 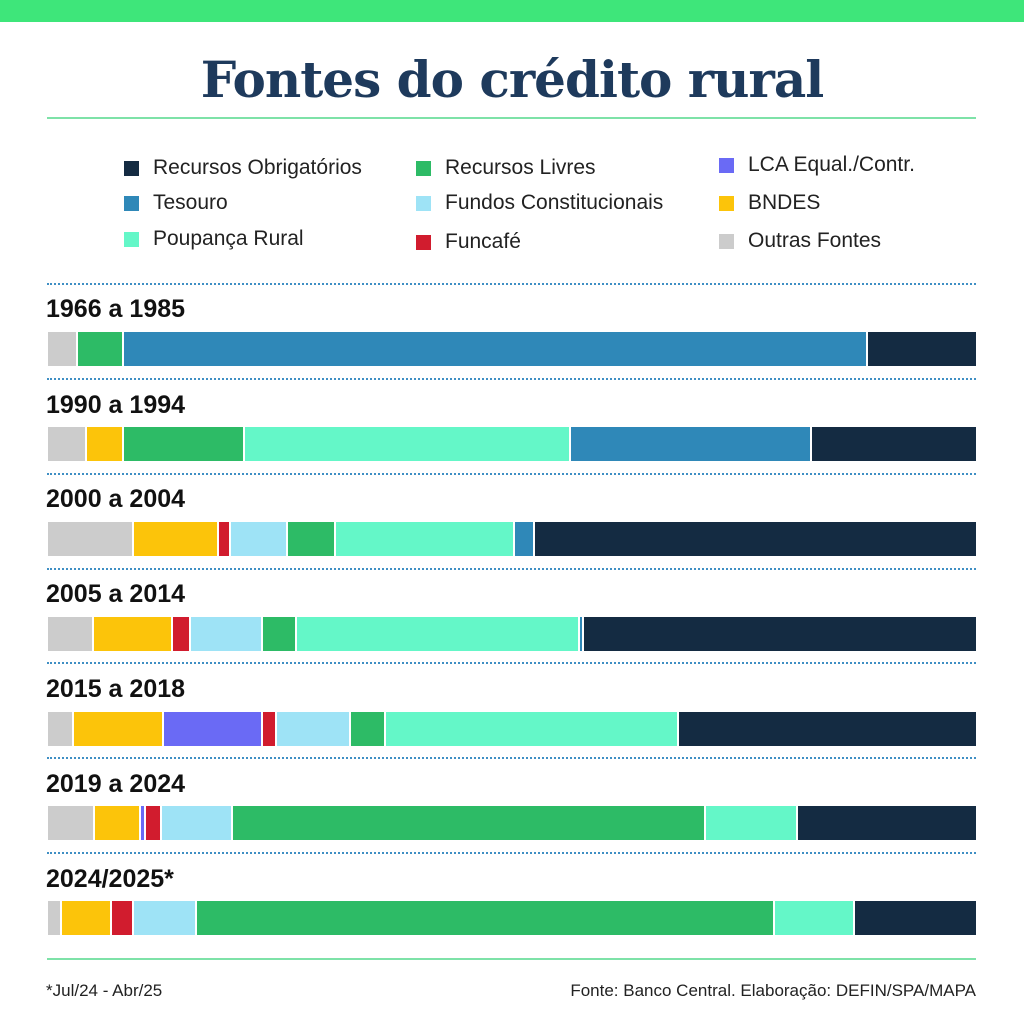 I want to click on legend-label: Recursos Obrigatórios, so click(x=257, y=167).